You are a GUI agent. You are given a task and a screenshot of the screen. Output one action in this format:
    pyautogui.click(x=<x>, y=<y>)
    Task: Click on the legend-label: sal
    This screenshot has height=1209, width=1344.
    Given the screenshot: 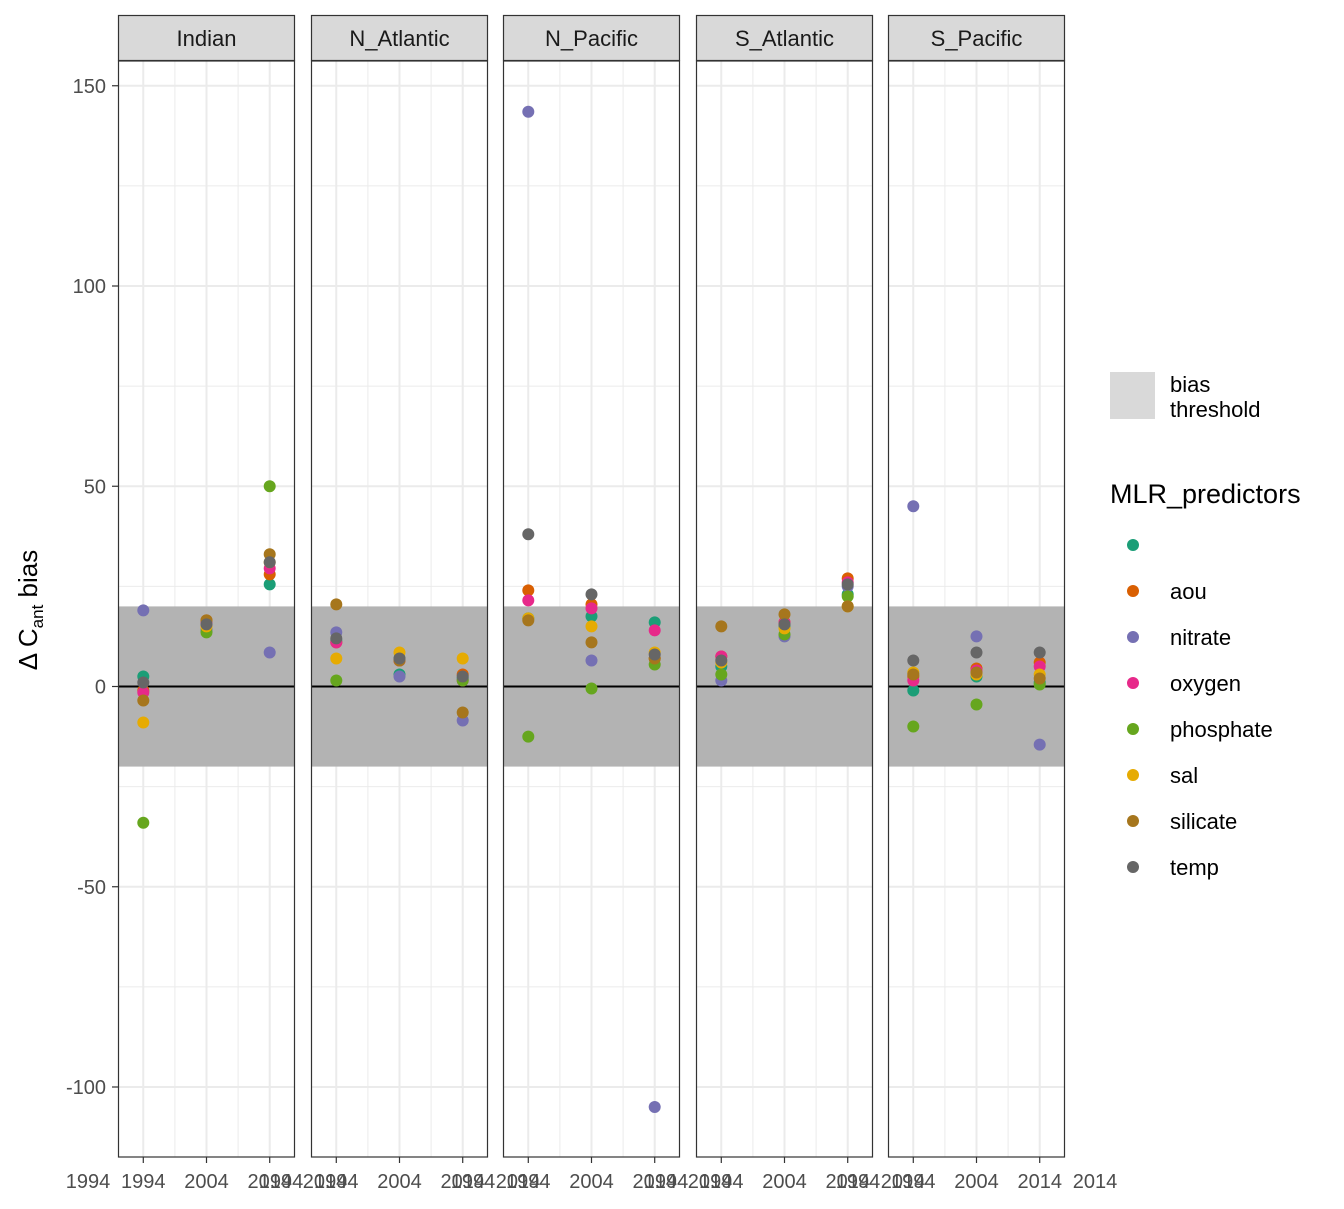 What is the action you would take?
    pyautogui.click(x=1184, y=775)
    